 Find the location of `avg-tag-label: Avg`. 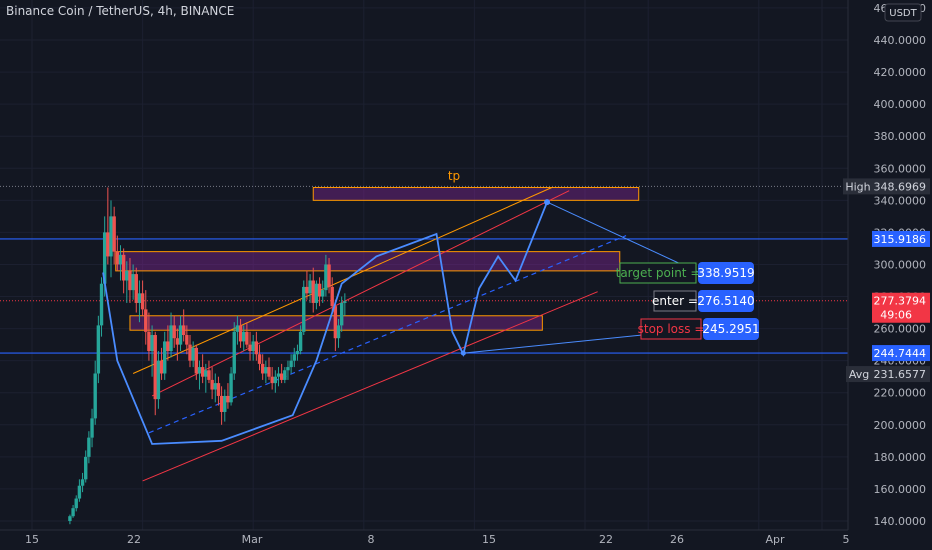

avg-tag-label: Avg is located at coordinates (859, 374).